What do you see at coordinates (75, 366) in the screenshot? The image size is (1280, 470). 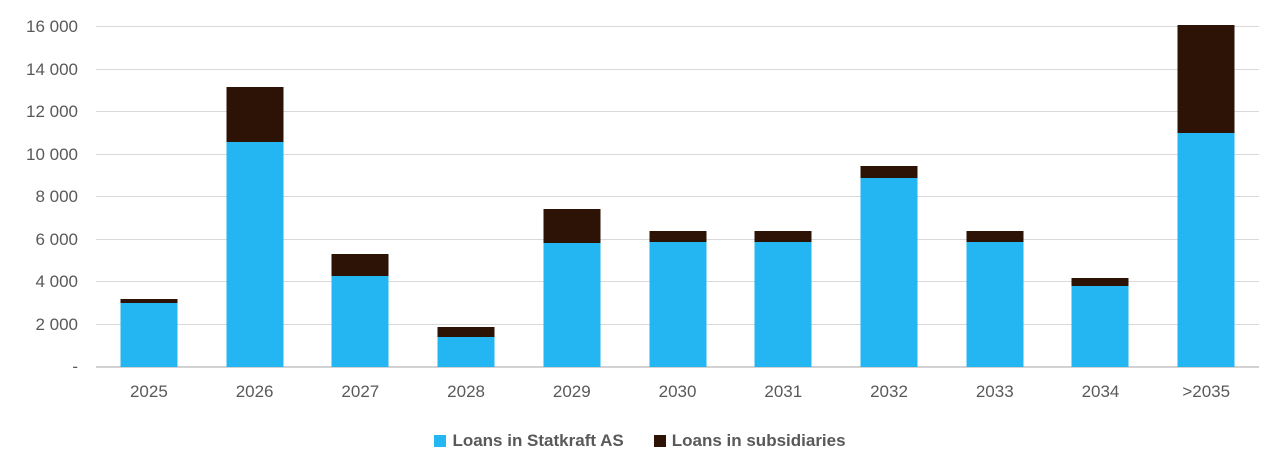 I see `y-tick-label: -` at bounding box center [75, 366].